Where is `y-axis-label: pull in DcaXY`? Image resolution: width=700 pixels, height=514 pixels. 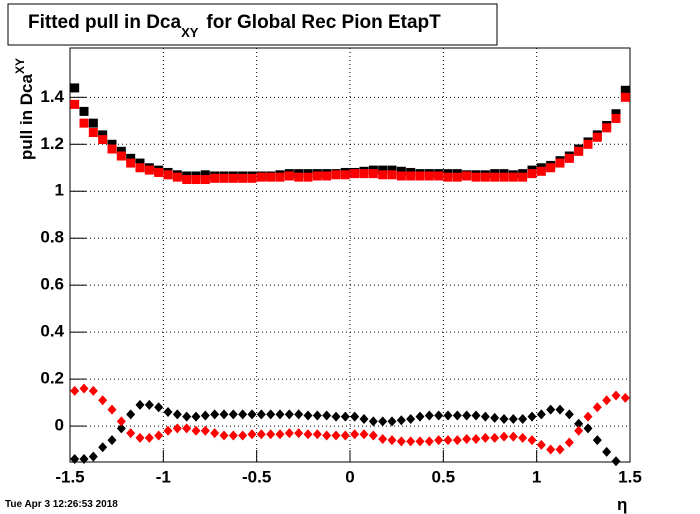
y-axis-label: pull in DcaXY is located at coordinates (24, 109).